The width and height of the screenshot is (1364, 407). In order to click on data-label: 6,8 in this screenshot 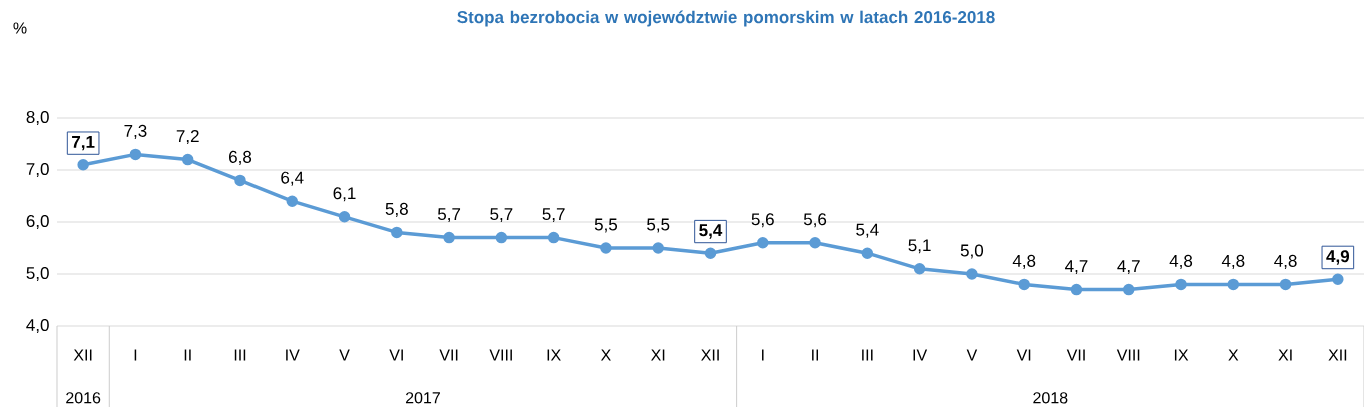, I will do `click(240, 157)`.